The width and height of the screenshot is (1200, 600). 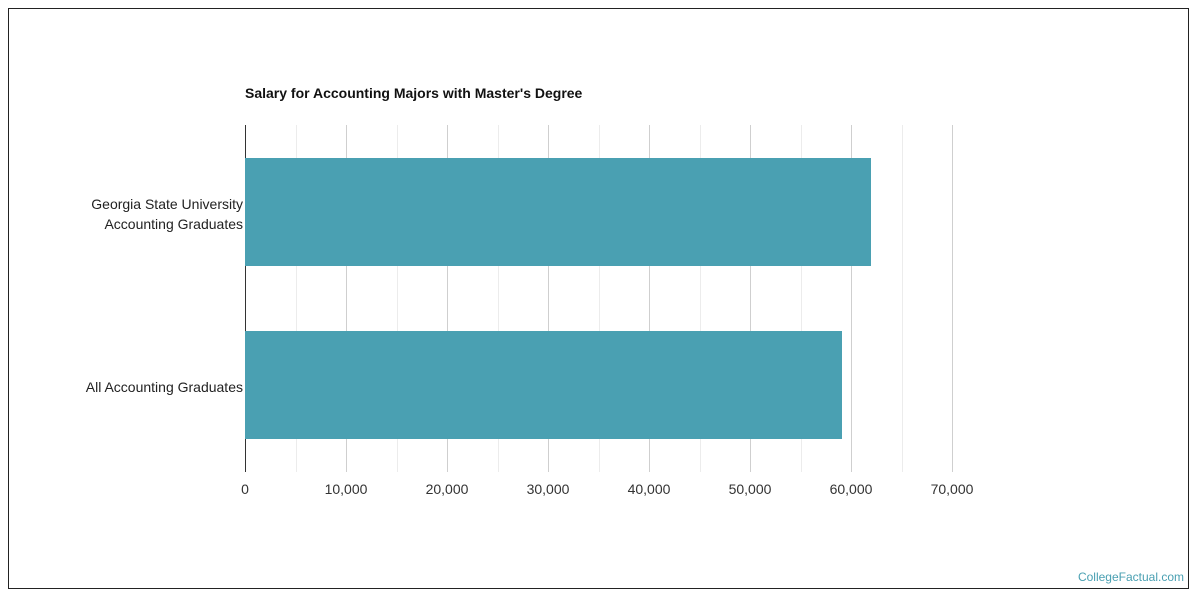 What do you see at coordinates (164, 387) in the screenshot?
I see `category-label: All Accounting Graduates` at bounding box center [164, 387].